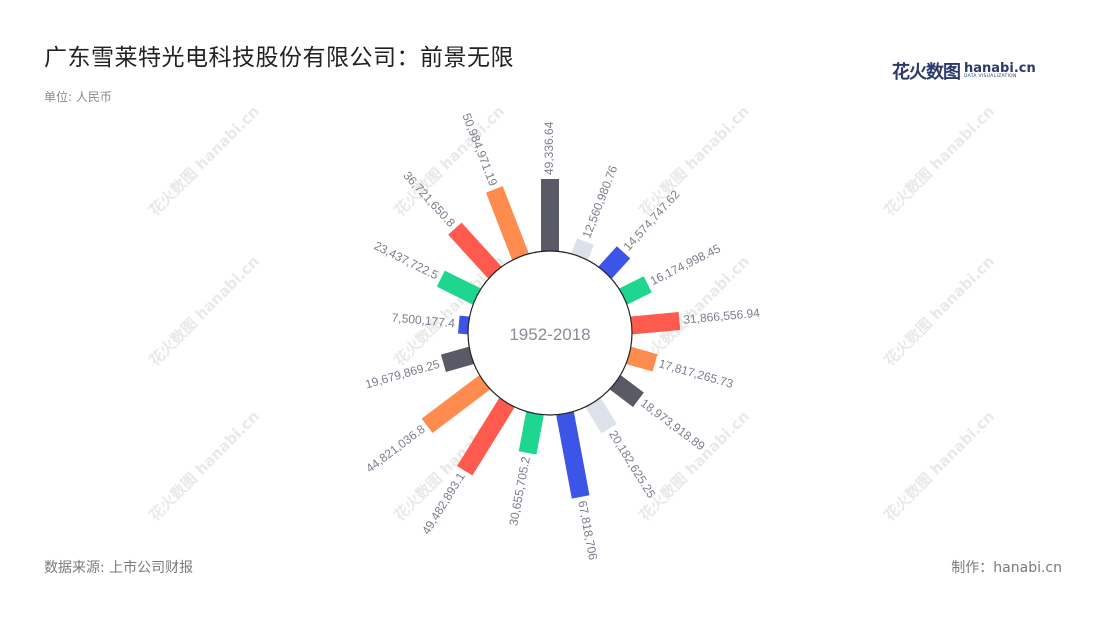 The height and width of the screenshot is (620, 1100). What do you see at coordinates (119, 568) in the screenshot?
I see `data-source: 数据来源: 上市公司财报` at bounding box center [119, 568].